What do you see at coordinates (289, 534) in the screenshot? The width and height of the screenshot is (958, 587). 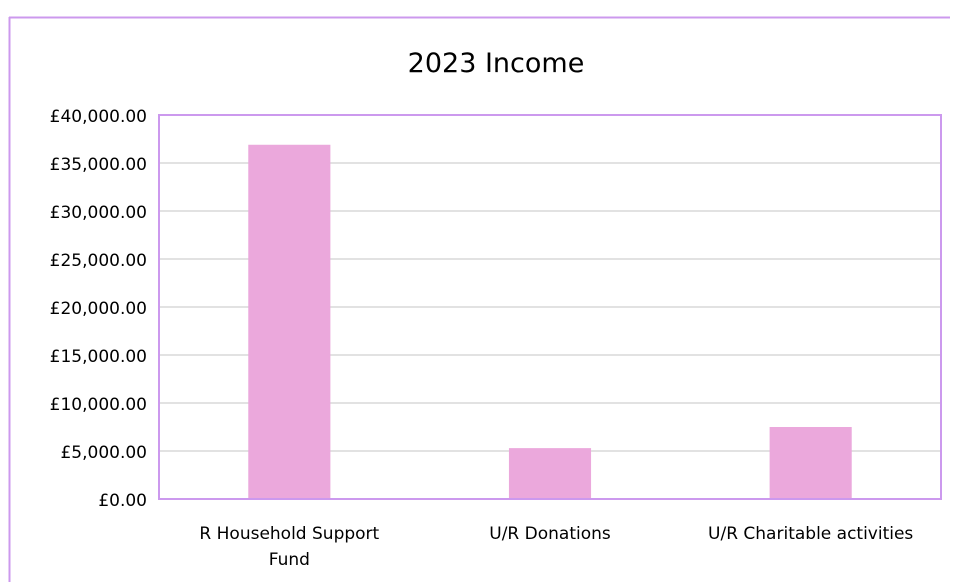 I see `x-category-label: R Household Support` at bounding box center [289, 534].